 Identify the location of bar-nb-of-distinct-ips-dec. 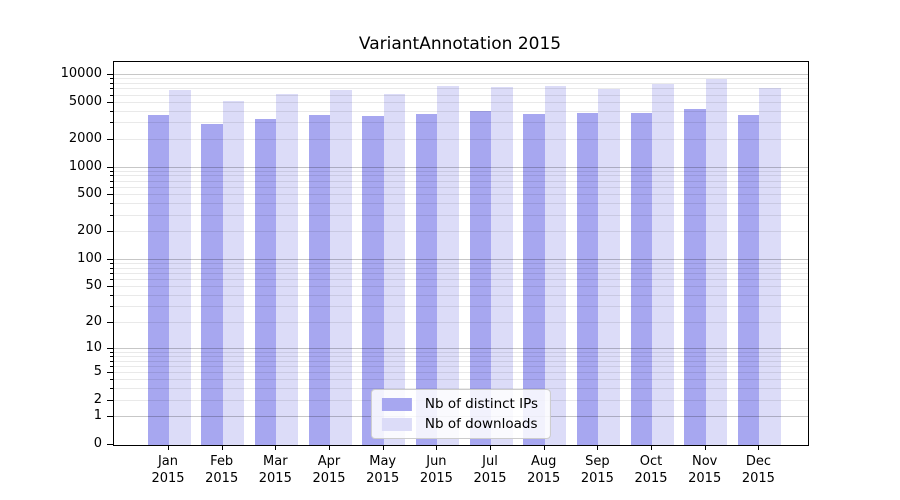
(748, 279).